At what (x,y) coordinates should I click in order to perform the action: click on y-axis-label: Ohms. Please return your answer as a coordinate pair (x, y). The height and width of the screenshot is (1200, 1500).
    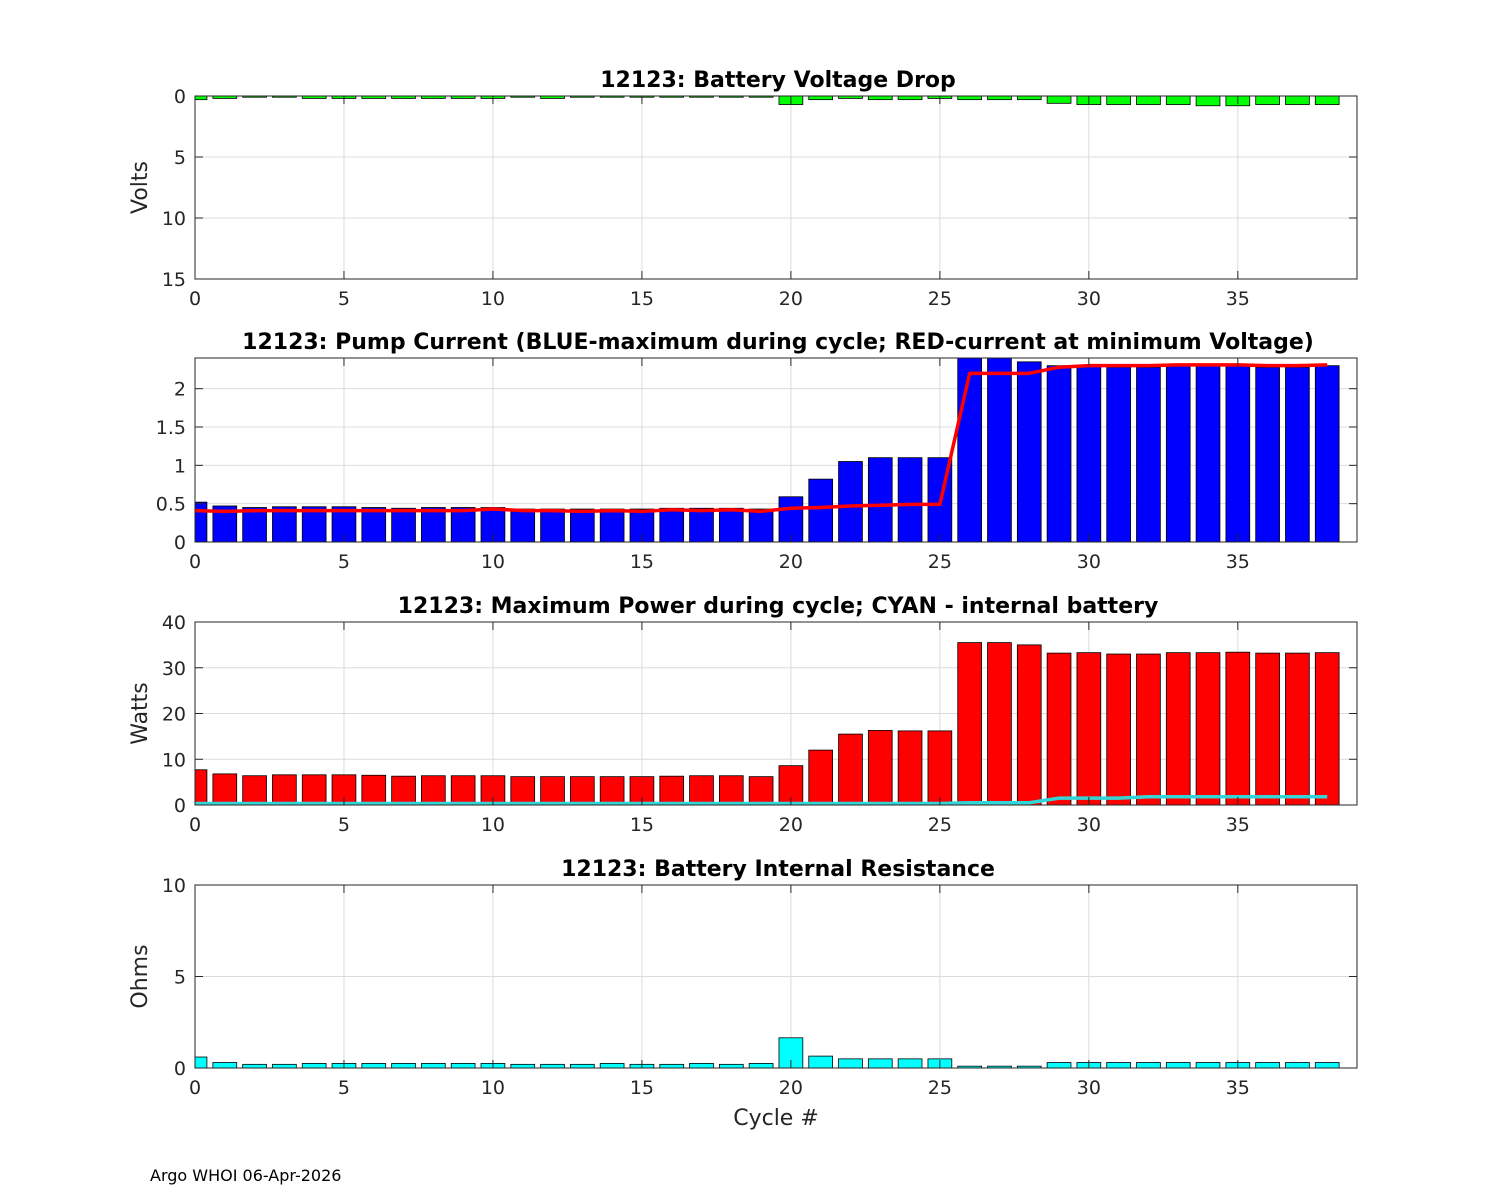
    Looking at the image, I should click on (140, 976).